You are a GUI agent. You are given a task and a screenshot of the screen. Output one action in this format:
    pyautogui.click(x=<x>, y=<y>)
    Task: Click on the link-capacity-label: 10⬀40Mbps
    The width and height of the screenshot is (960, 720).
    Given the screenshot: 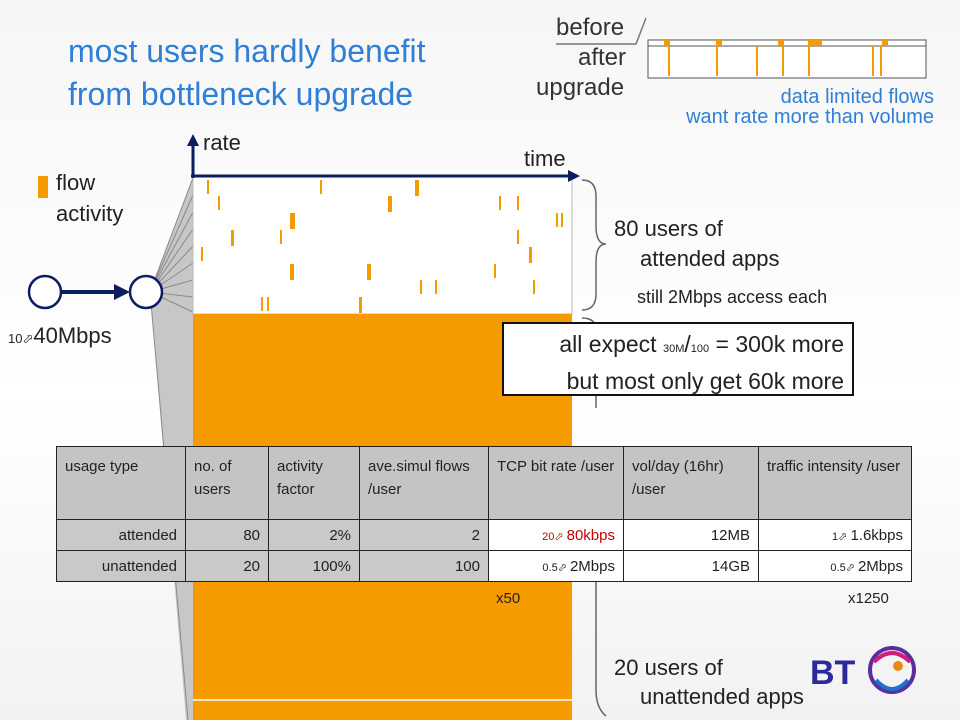 What is the action you would take?
    pyautogui.click(x=60, y=336)
    